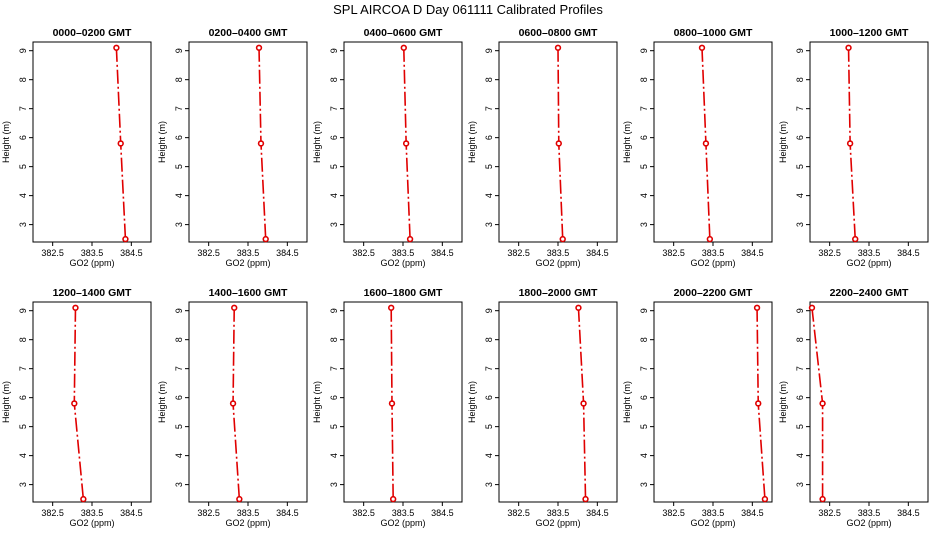 The width and height of the screenshot is (936, 540). What do you see at coordinates (713, 253) in the screenshot?
I see `x-tick-label: 383.5` at bounding box center [713, 253].